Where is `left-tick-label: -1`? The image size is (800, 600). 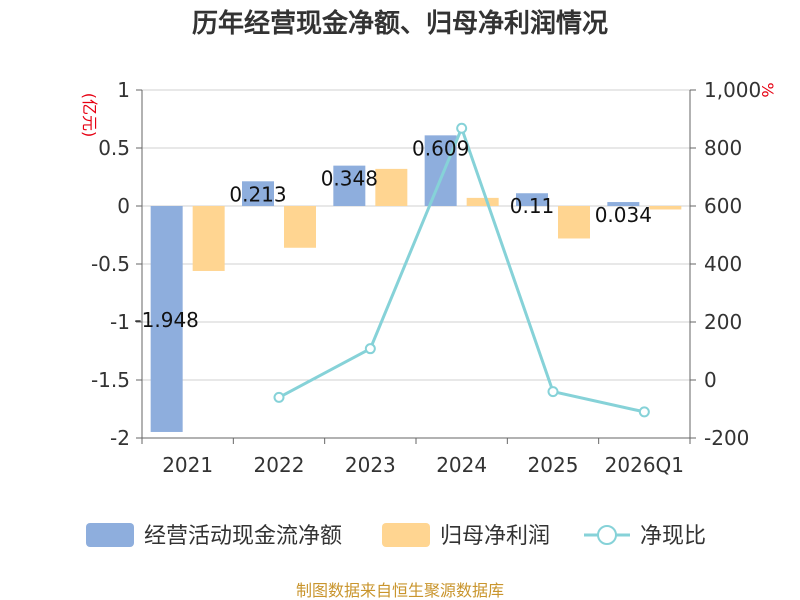 left-tick-label: -1 is located at coordinates (120, 322).